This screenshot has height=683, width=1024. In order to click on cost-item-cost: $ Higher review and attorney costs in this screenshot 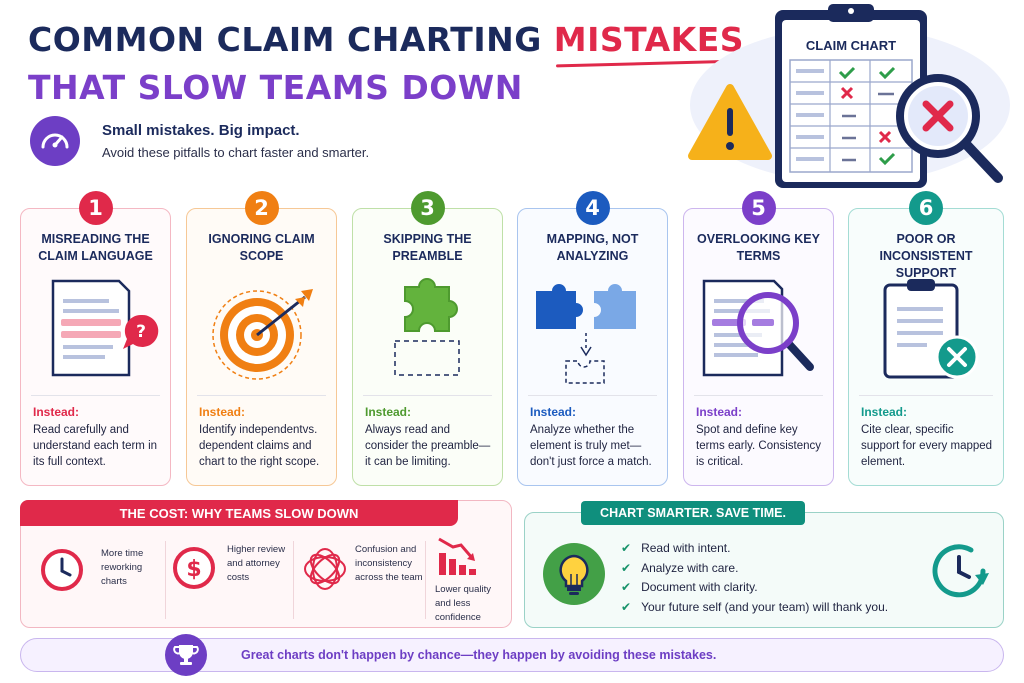, I will do `click(235, 579)`.